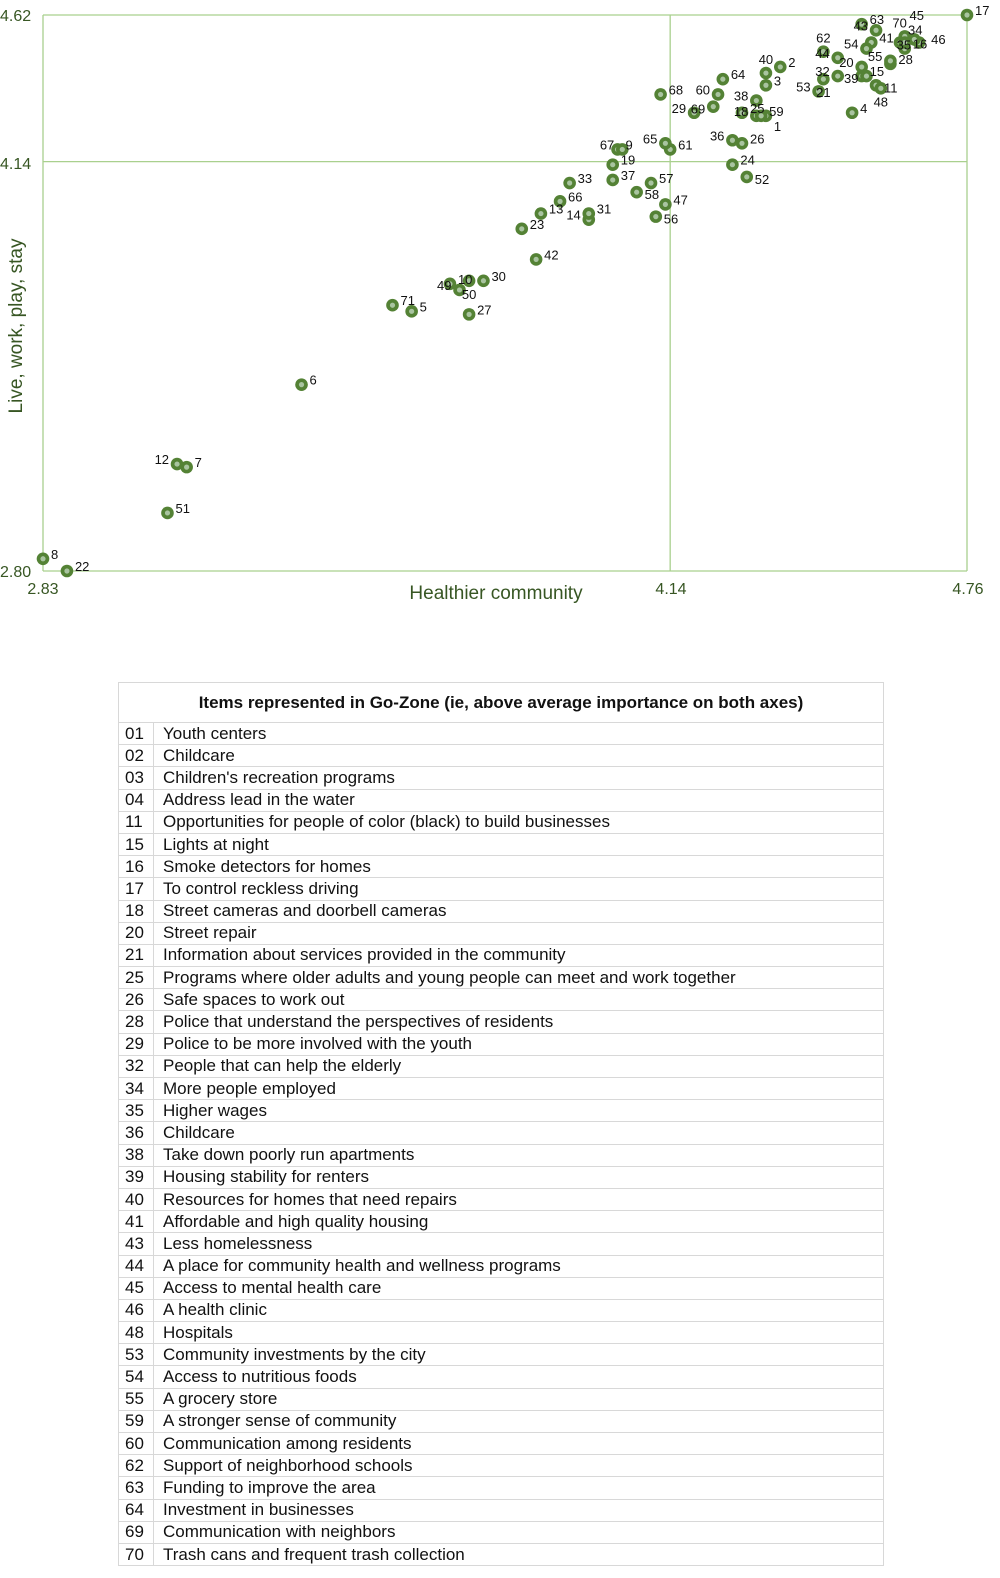 This screenshot has width=1000, height=1578. I want to click on y-tick-min: 2.80, so click(15, 572).